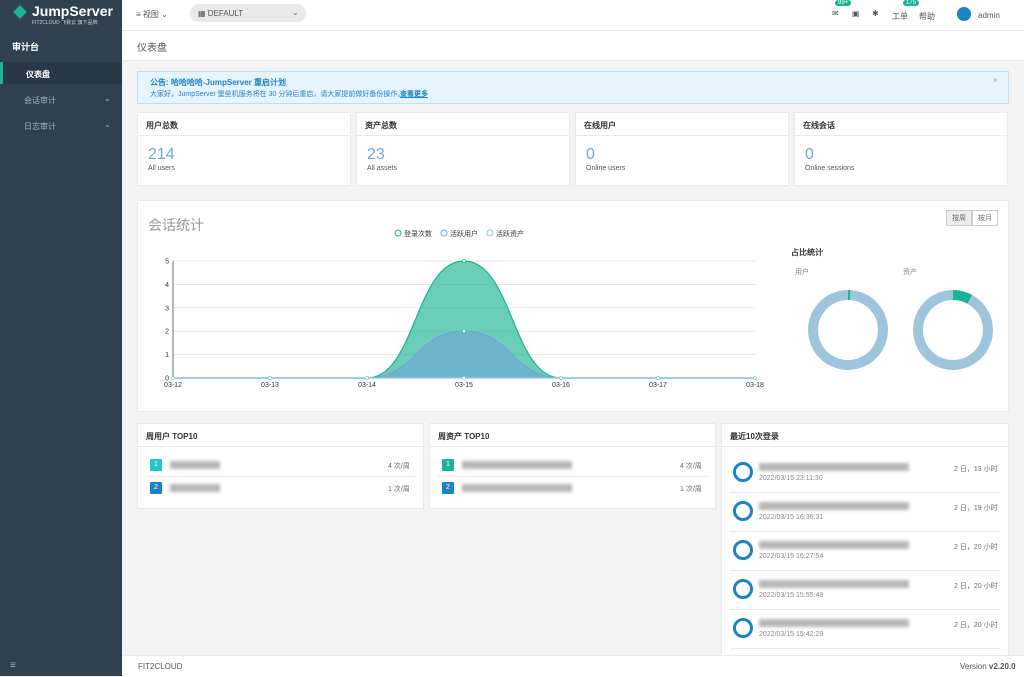 The height and width of the screenshot is (677, 1024). What do you see at coordinates (464, 233) in the screenshot?
I see `legend-label: 活跃用户` at bounding box center [464, 233].